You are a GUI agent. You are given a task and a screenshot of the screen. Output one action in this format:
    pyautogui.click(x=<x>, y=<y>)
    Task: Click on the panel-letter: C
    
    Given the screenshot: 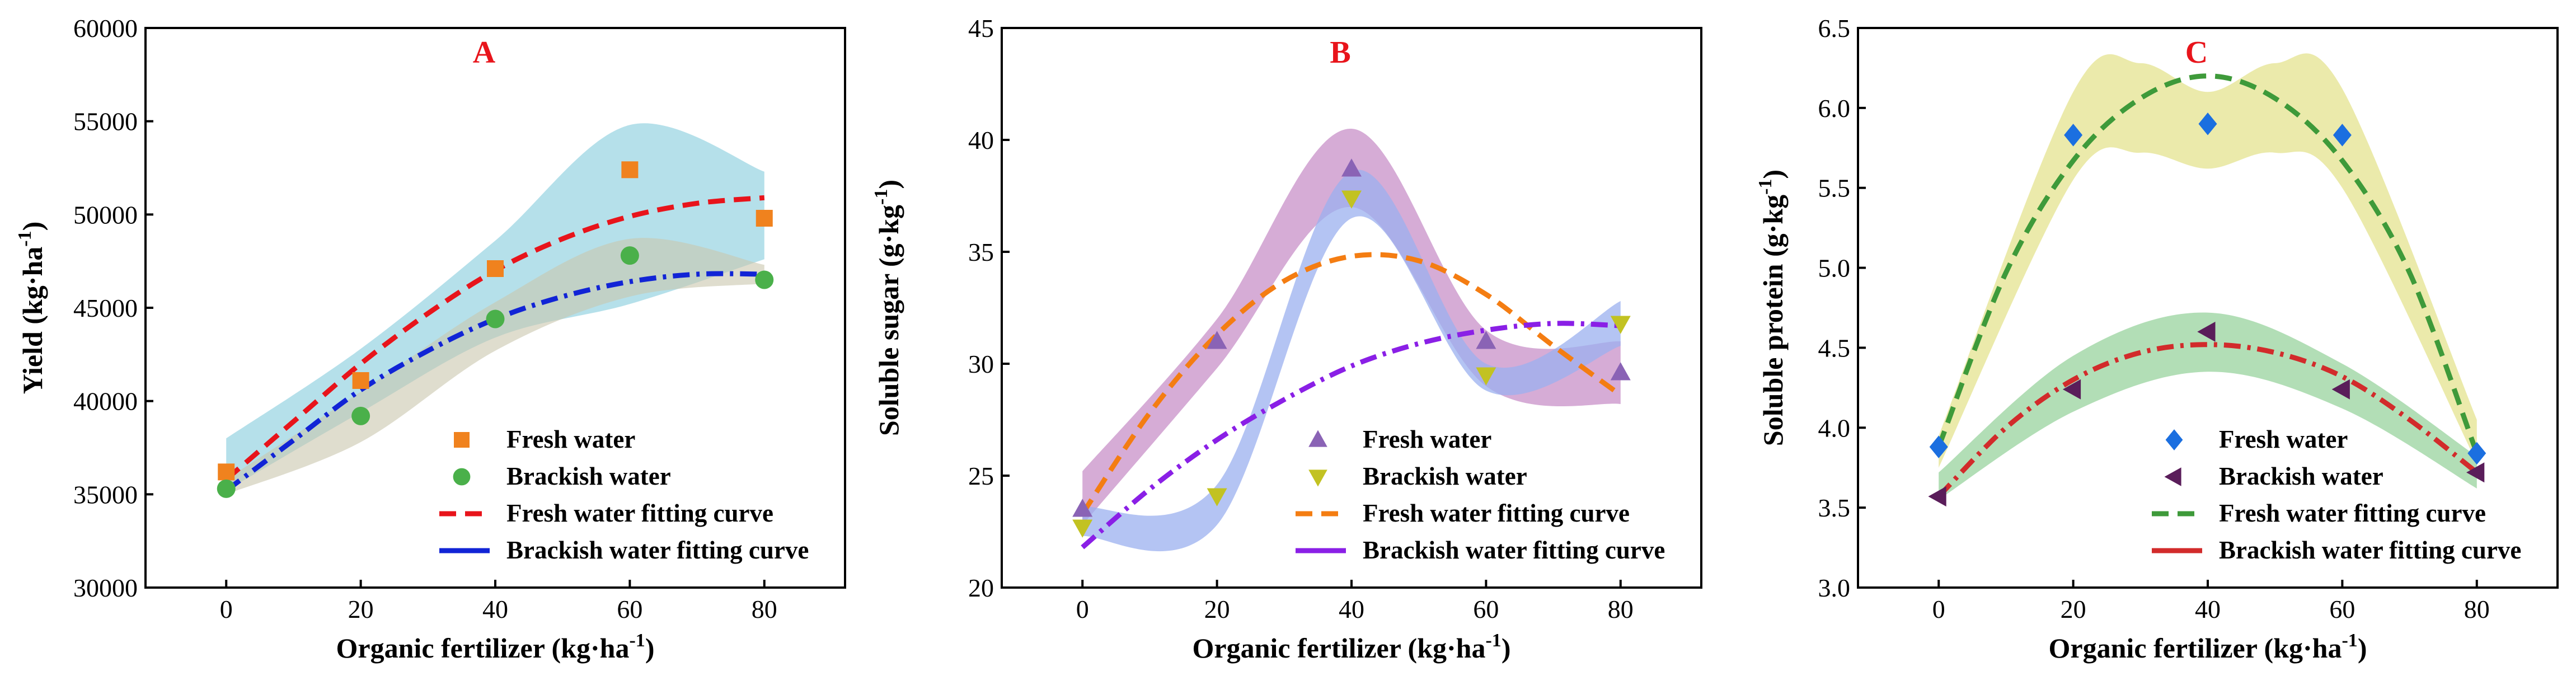 What is the action you would take?
    pyautogui.click(x=2196, y=52)
    